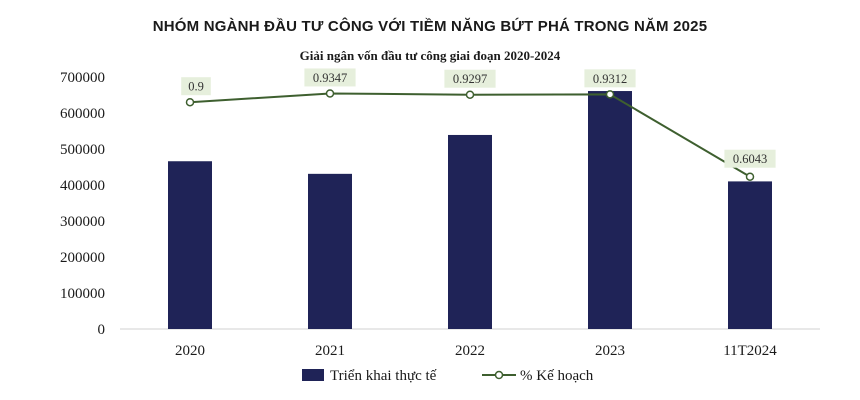 The height and width of the screenshot is (400, 860). What do you see at coordinates (190, 102) in the screenshot?
I see `percent-marker-2020` at bounding box center [190, 102].